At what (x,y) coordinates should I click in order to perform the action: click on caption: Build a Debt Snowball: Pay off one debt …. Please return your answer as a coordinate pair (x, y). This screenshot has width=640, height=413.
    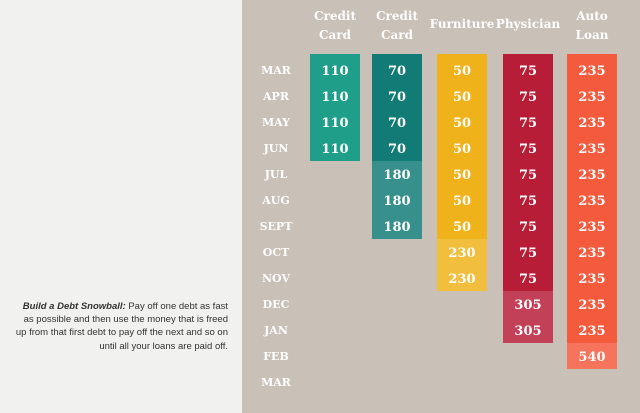
    Looking at the image, I should click on (120, 326).